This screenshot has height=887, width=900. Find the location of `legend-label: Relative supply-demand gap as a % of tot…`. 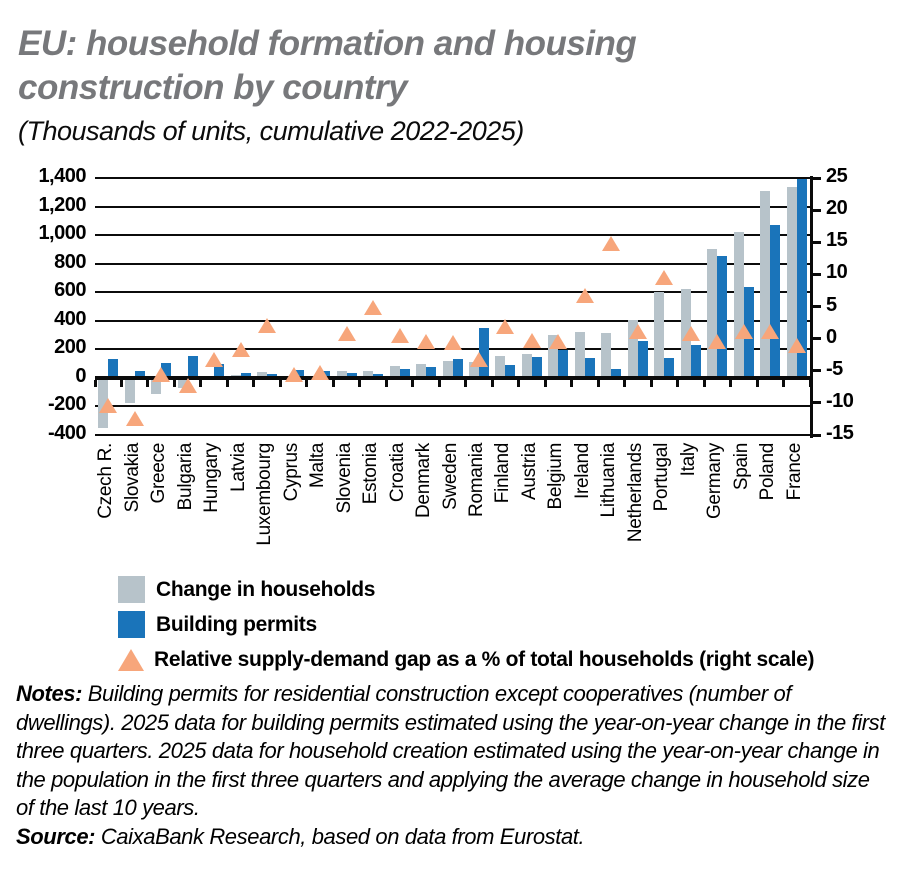

legend-label: Relative supply-demand gap as a % of tot… is located at coordinates (484, 659).